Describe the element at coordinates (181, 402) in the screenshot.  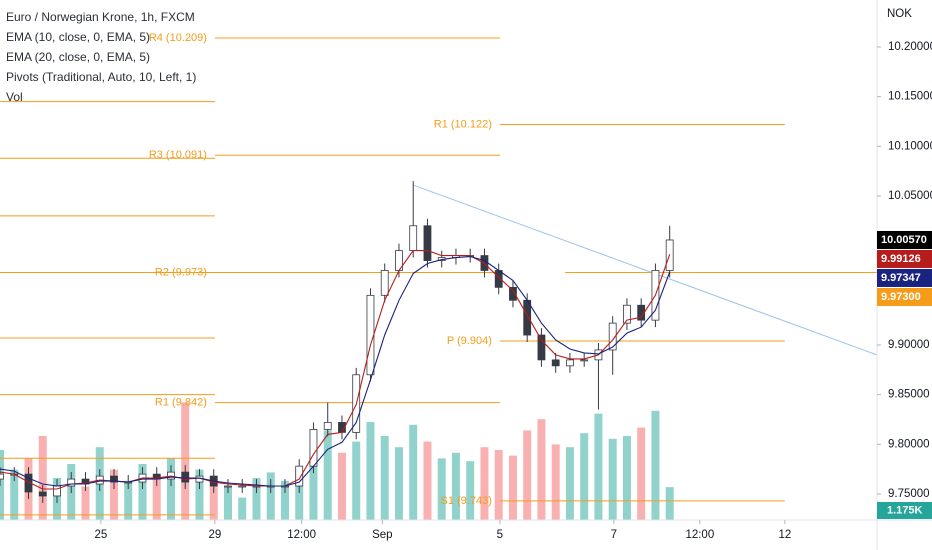
I see `pivot-label: R1 (9.842)` at that location.